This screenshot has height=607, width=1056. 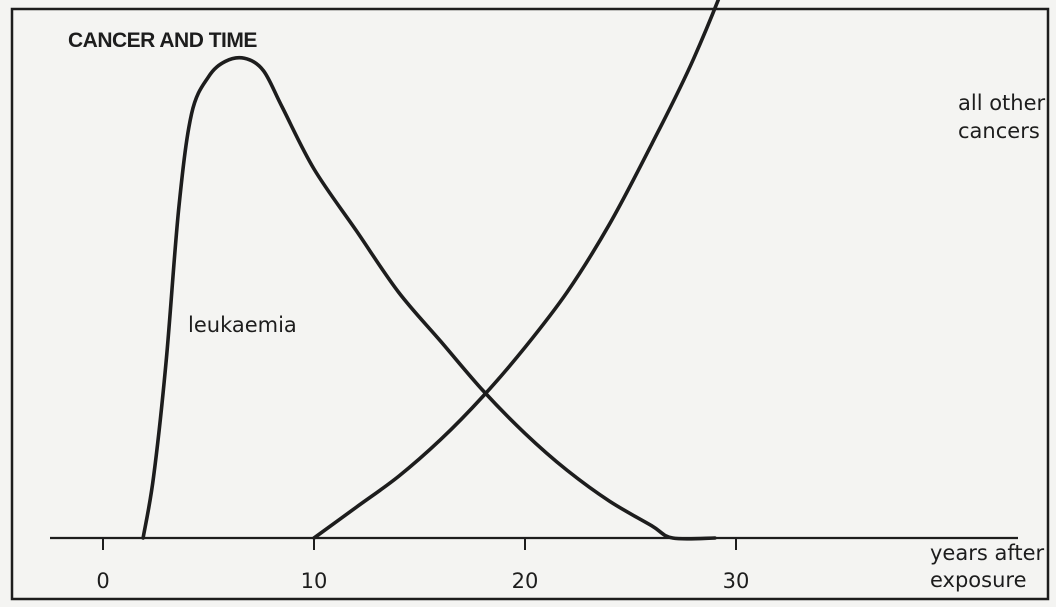 I want to click on x-tick-label-0: 0, so click(x=102, y=581).